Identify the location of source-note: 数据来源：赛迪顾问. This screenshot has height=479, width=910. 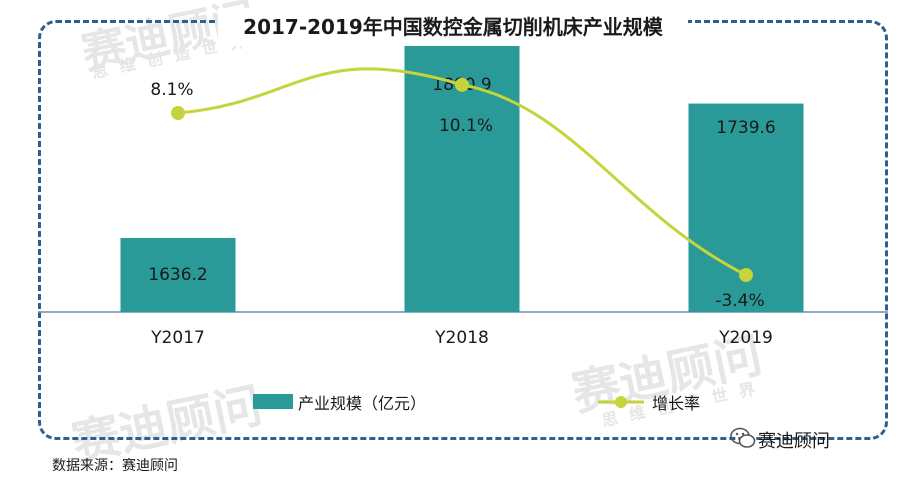
(115, 466).